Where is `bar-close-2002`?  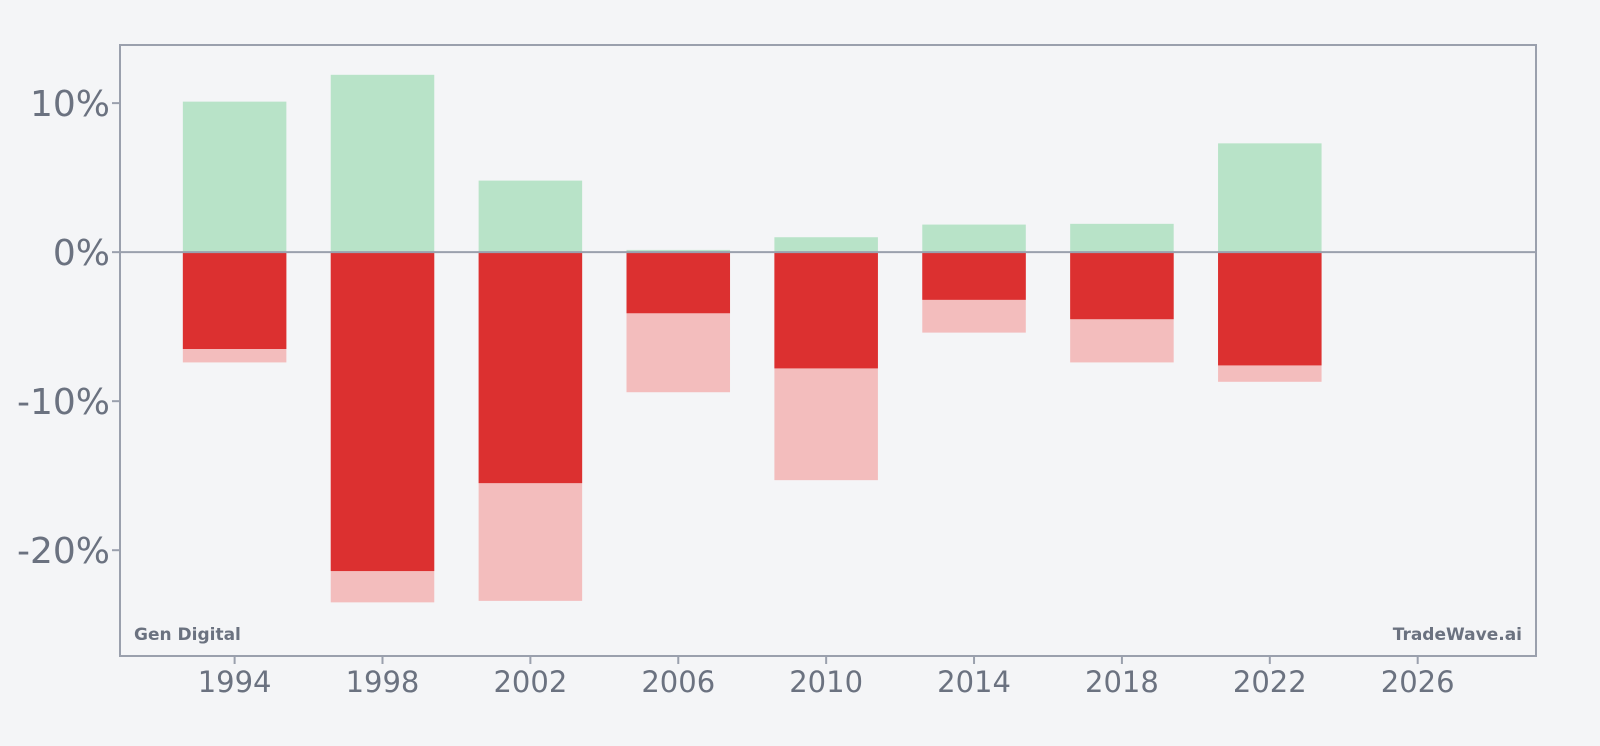 bar-close-2002 is located at coordinates (530, 368).